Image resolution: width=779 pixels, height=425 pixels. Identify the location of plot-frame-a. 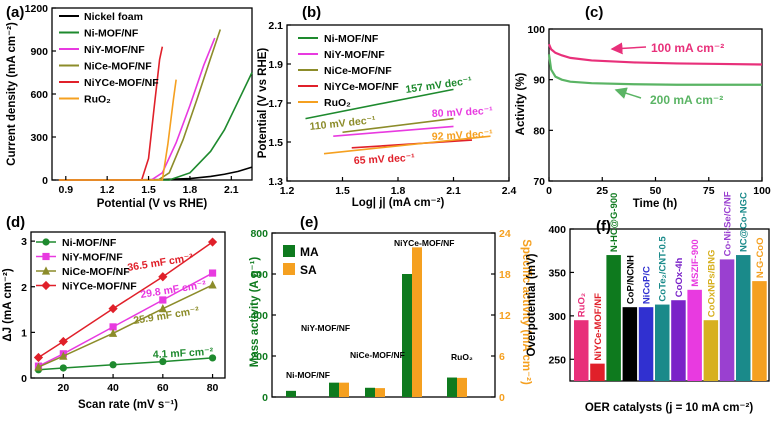
(152, 94).